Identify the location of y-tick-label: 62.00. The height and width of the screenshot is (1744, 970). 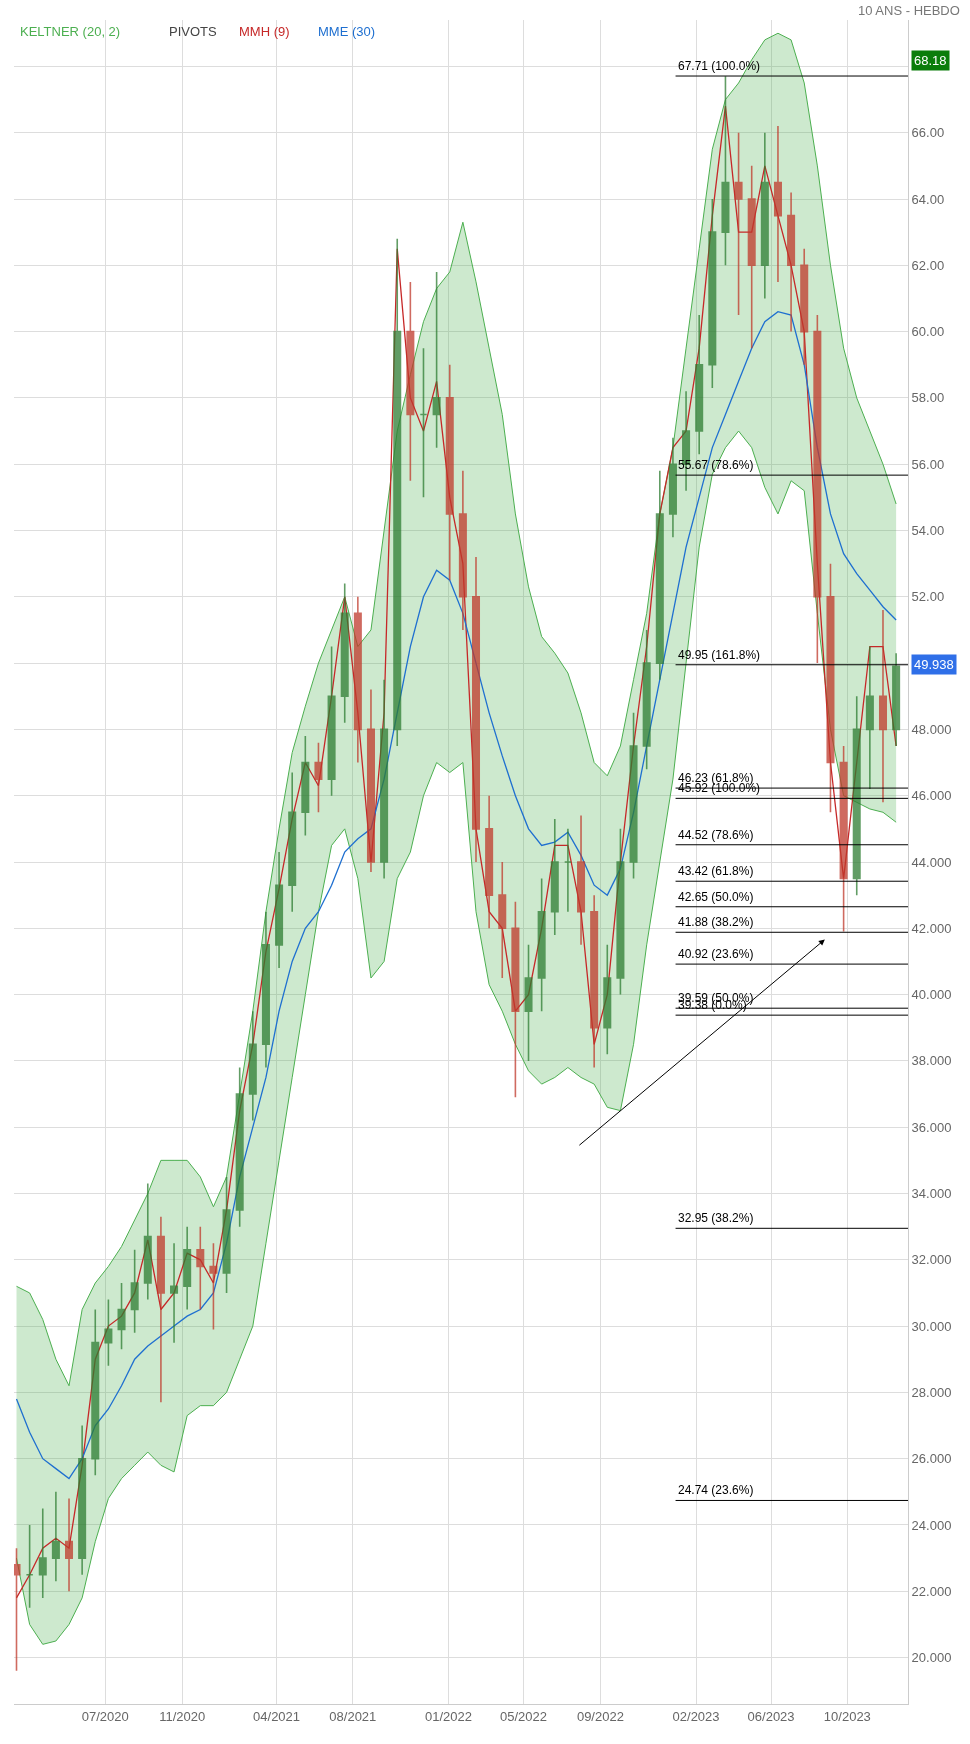
(928, 265).